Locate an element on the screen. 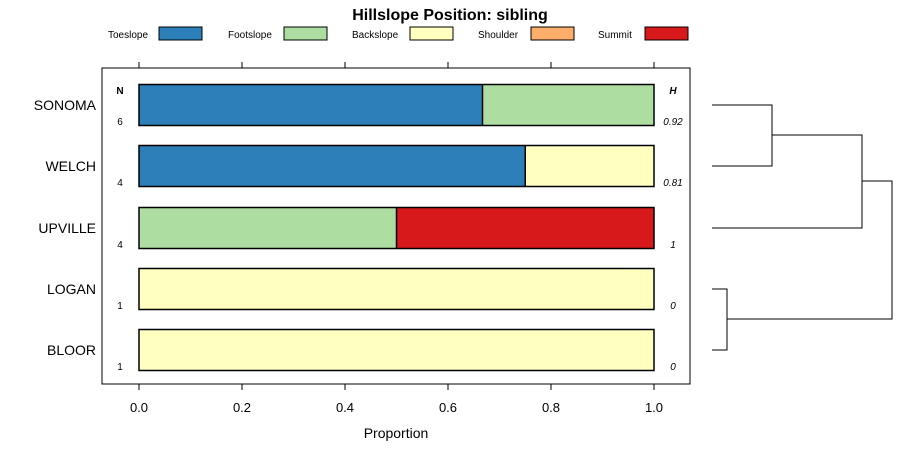 This screenshot has width=900, height=460. dendrogram-link-sonoma-welch is located at coordinates (742, 135).